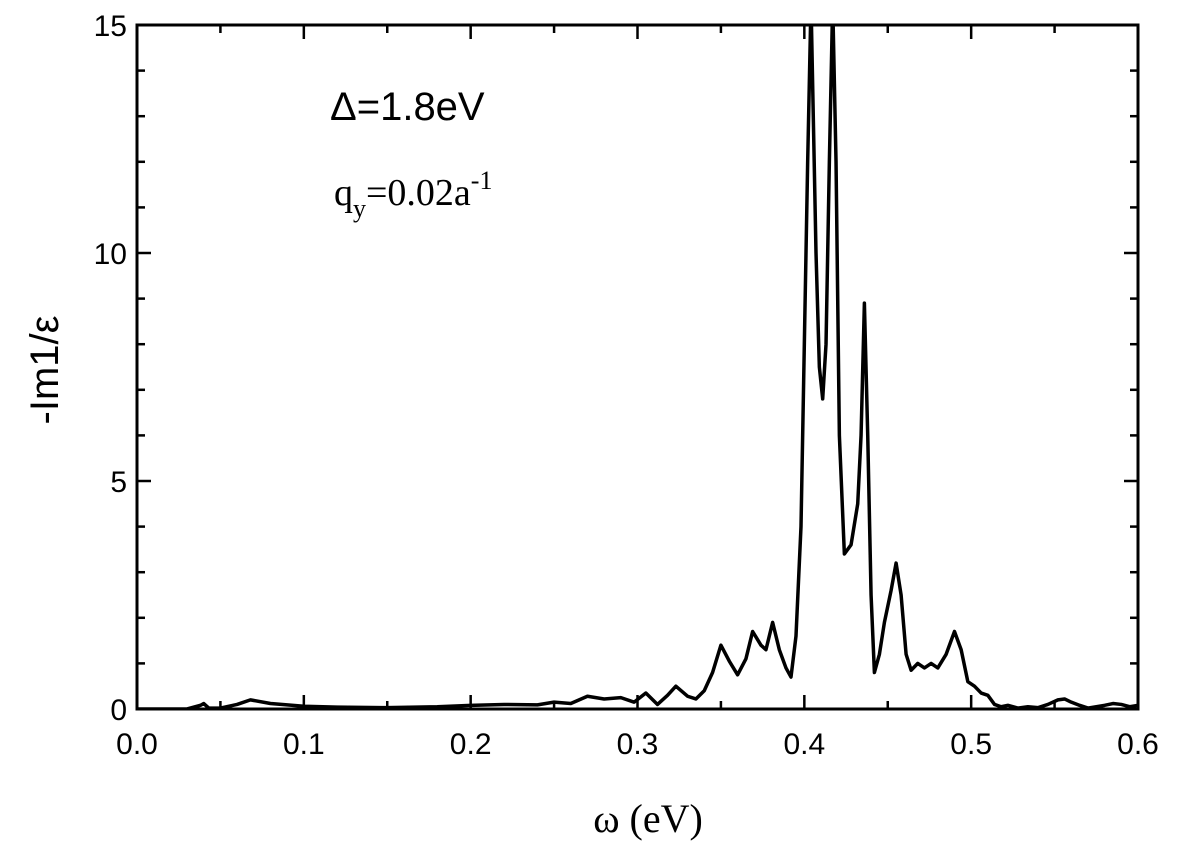  Describe the element at coordinates (110, 254) in the screenshot. I see `y-tick-label: 10` at that location.